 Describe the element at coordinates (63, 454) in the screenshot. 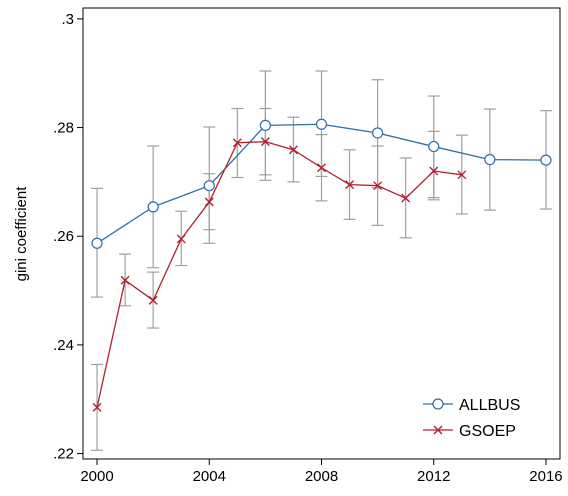

I see `y-tick-label: .22` at that location.